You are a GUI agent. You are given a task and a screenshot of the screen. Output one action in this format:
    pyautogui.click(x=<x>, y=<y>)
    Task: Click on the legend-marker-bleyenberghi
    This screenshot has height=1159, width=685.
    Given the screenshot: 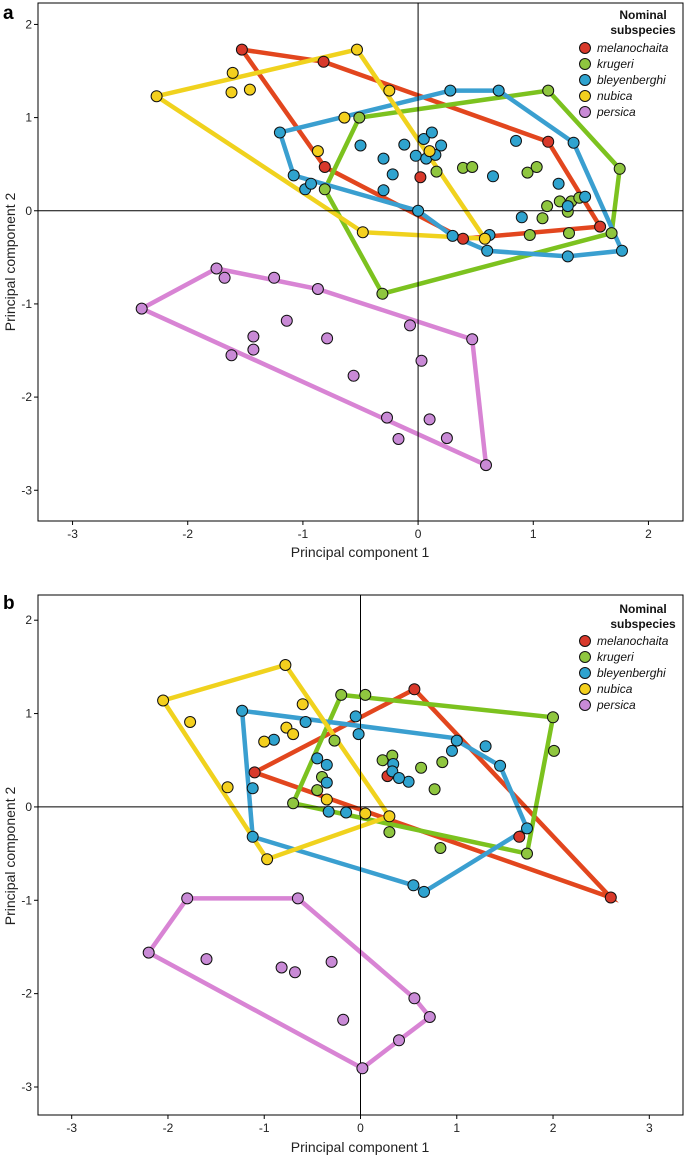 What is the action you would take?
    pyautogui.click(x=585, y=80)
    